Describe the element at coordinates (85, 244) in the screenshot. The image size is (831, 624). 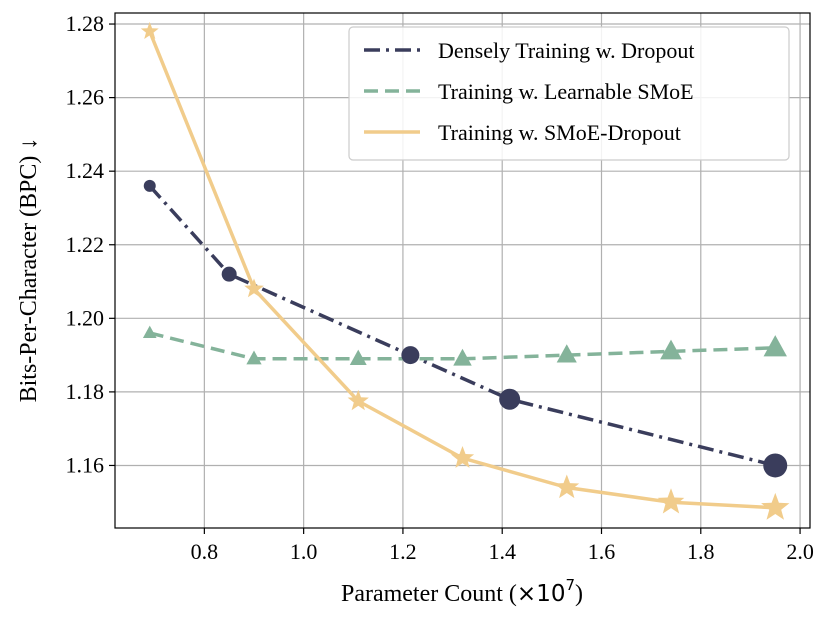
I see `y-tick-label: 1.22` at that location.